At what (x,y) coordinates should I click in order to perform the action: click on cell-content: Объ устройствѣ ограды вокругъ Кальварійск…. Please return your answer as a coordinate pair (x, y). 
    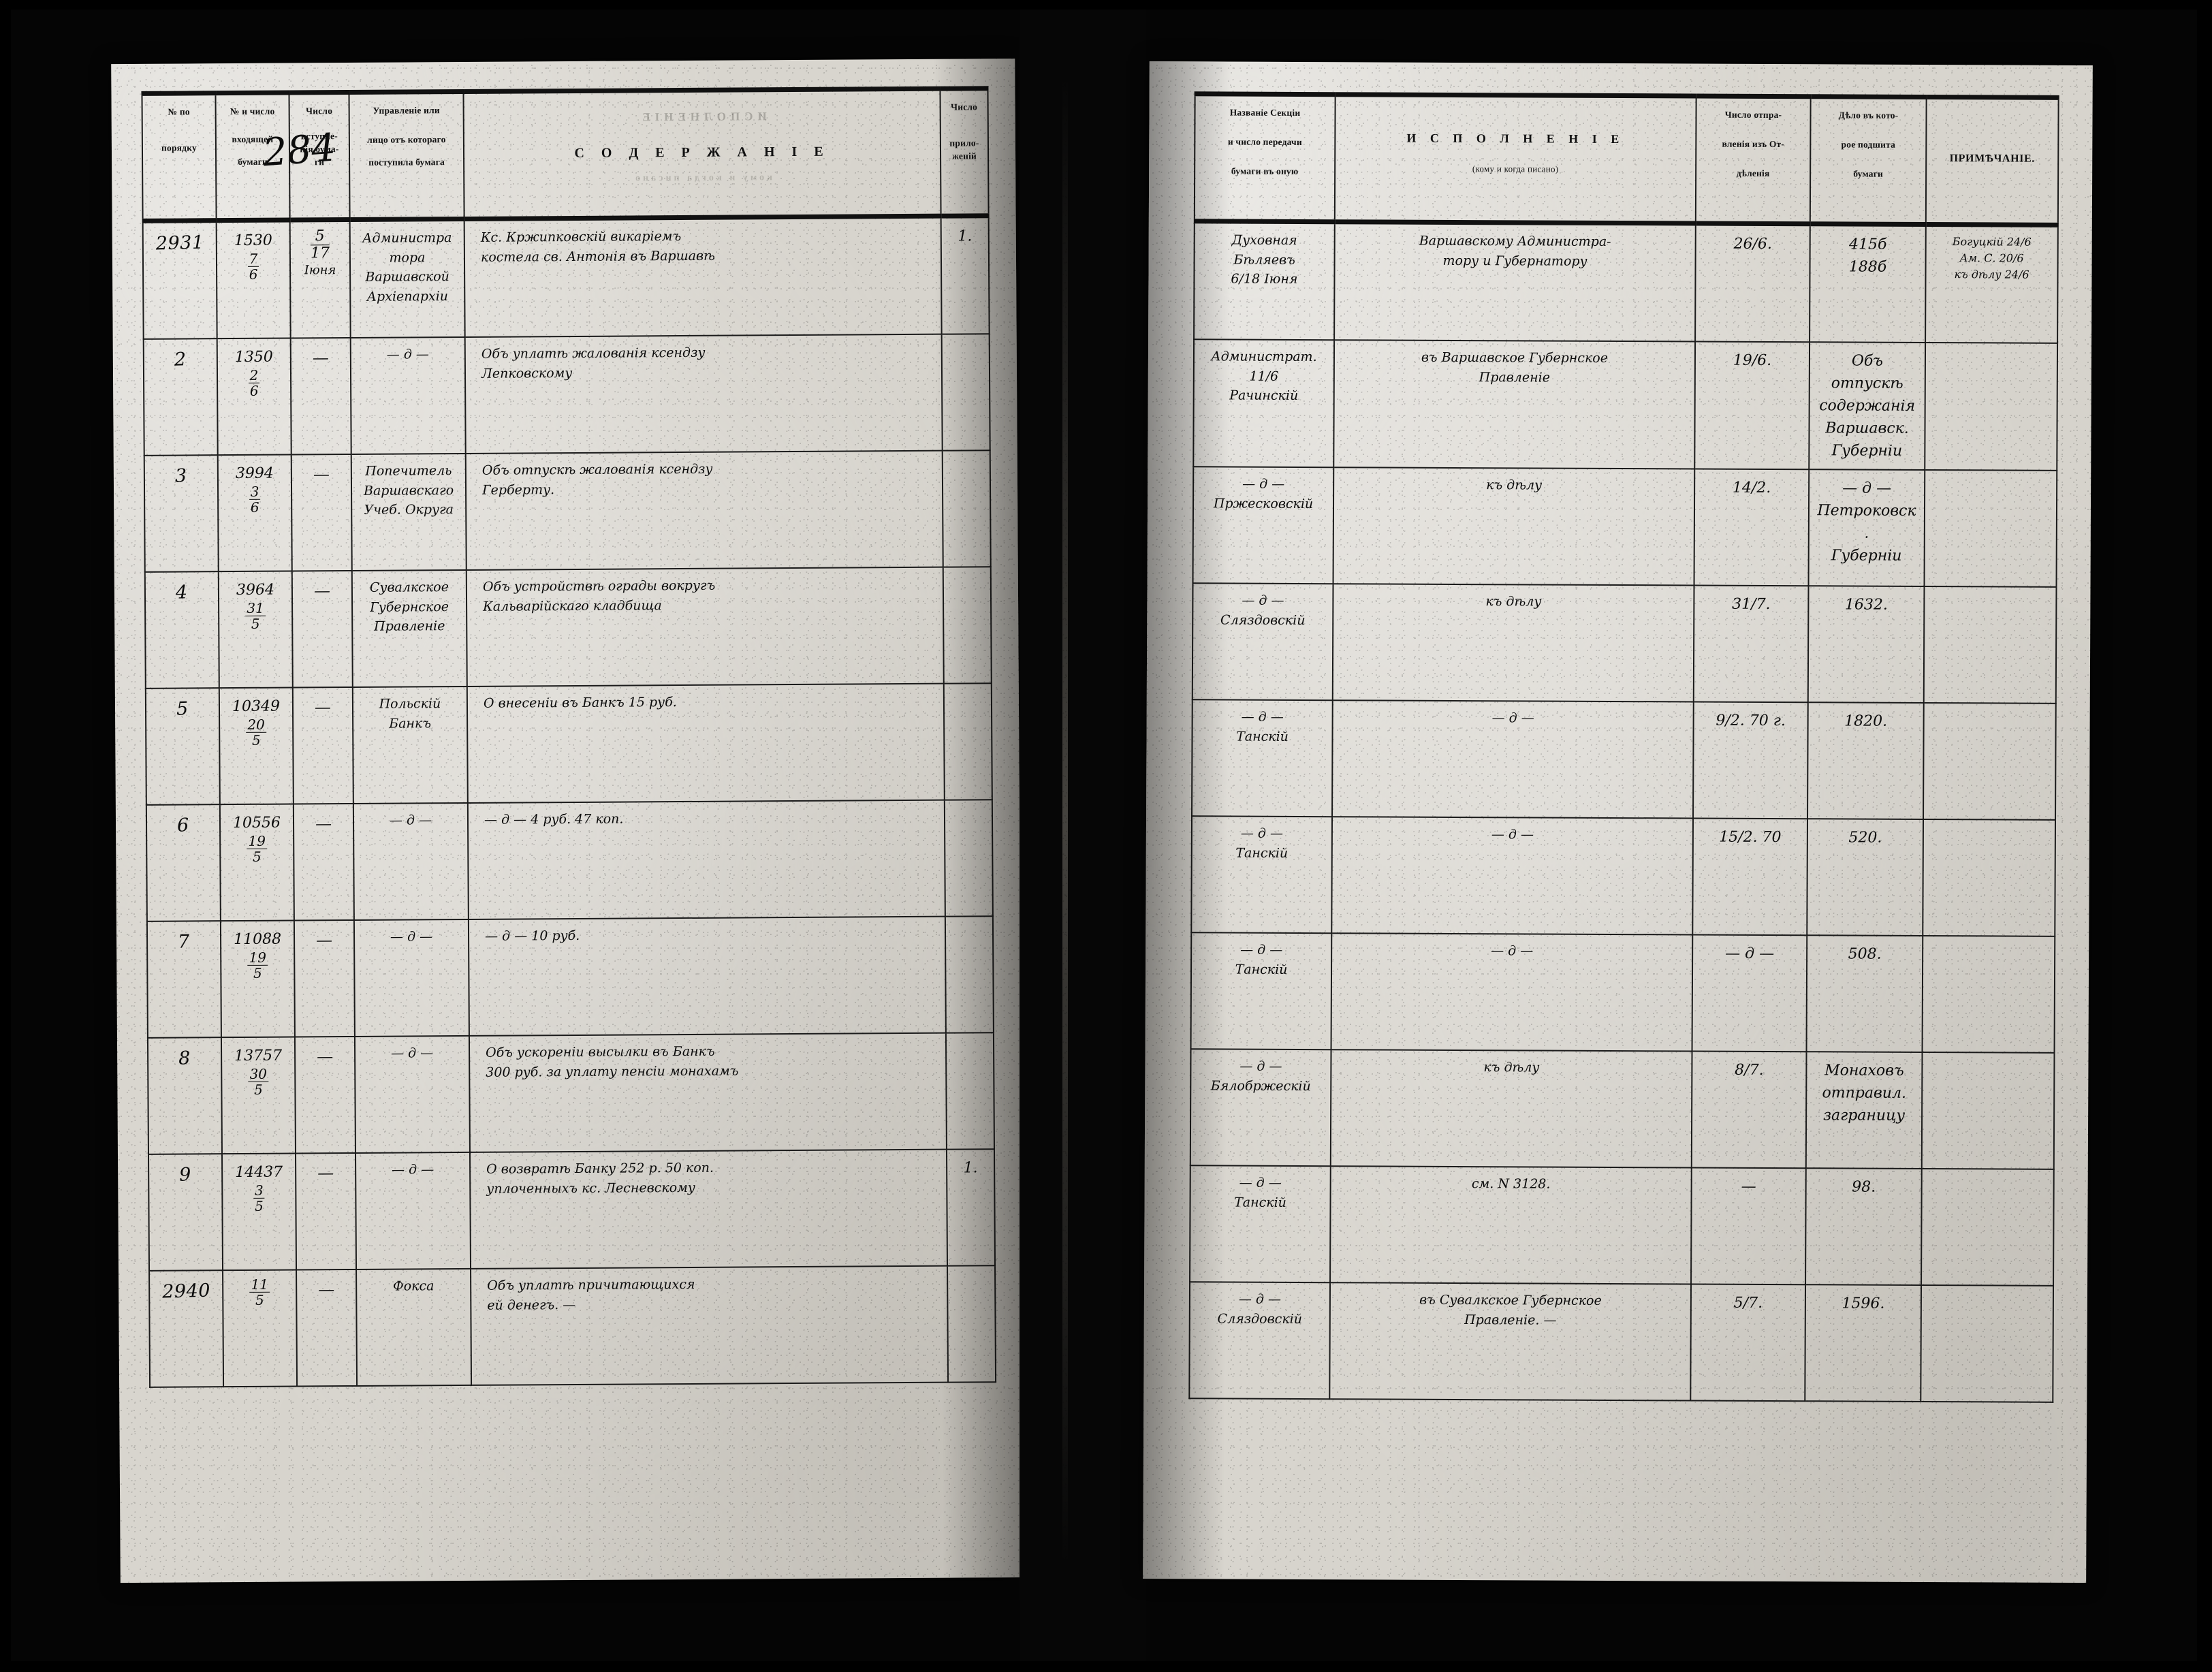
    Looking at the image, I should click on (705, 627).